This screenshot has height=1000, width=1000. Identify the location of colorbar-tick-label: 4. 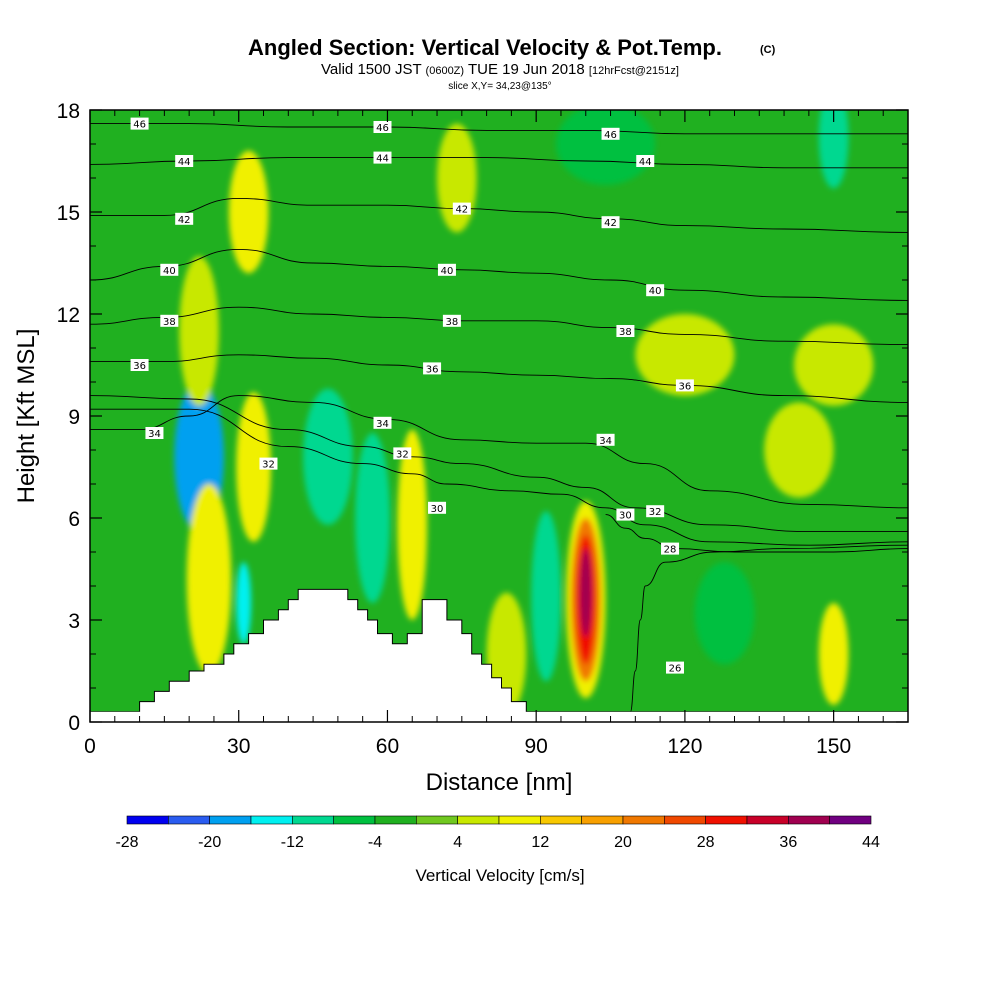
(457, 842).